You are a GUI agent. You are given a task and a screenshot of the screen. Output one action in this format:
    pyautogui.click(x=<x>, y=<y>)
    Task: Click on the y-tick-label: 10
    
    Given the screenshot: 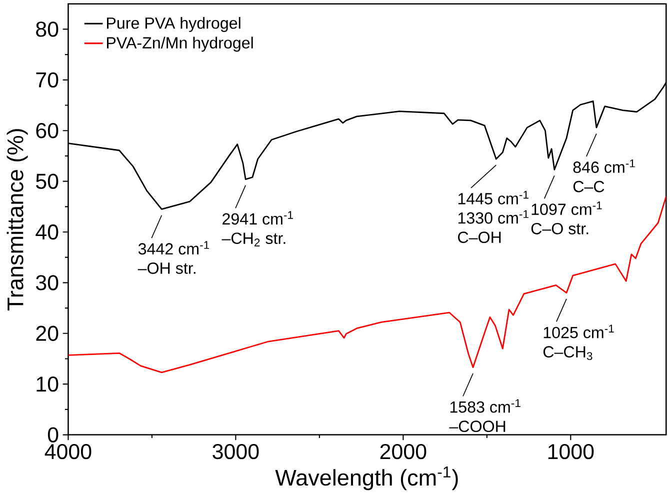 What is the action you would take?
    pyautogui.click(x=47, y=384)
    